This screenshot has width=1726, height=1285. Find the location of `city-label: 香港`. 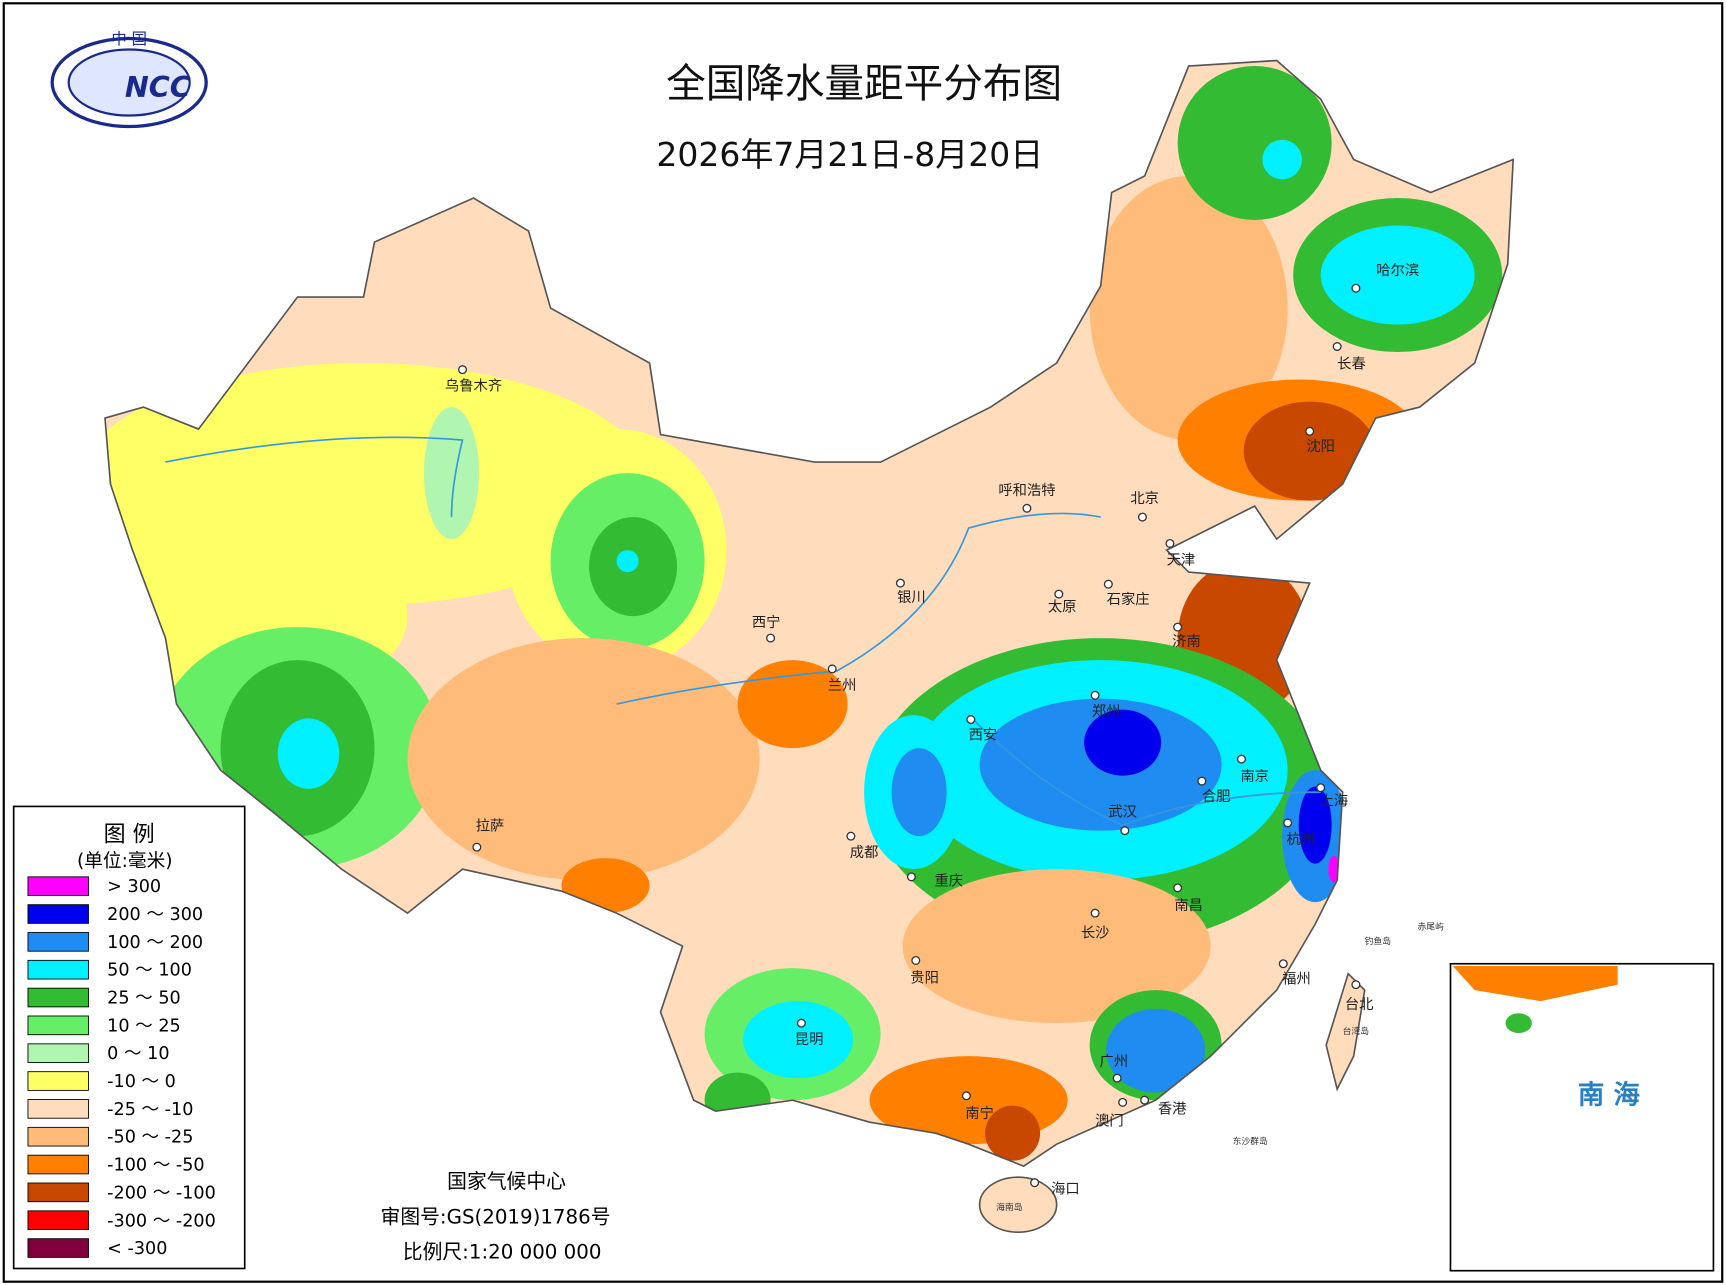

city-label: 香港 is located at coordinates (1172, 1108).